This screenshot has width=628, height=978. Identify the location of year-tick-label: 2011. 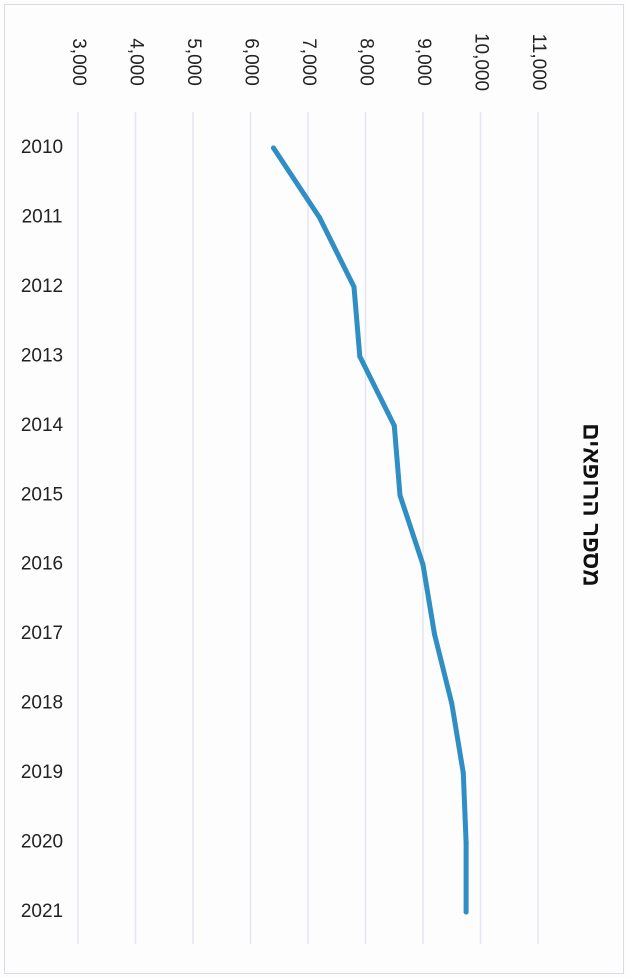
(42, 216).